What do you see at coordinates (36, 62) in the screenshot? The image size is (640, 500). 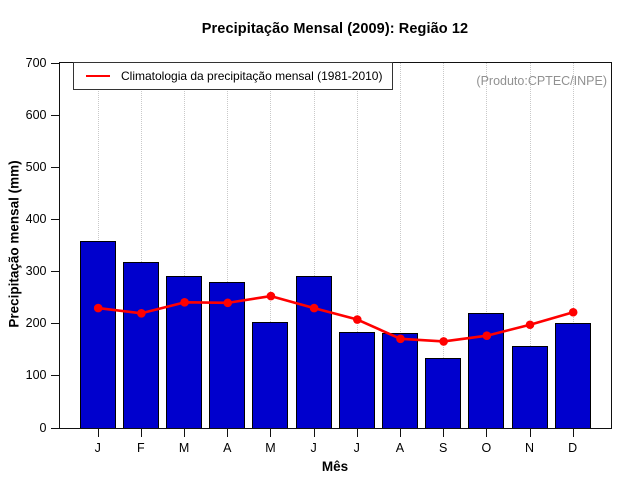 I see `y-tick-label-700: 700` at bounding box center [36, 62].